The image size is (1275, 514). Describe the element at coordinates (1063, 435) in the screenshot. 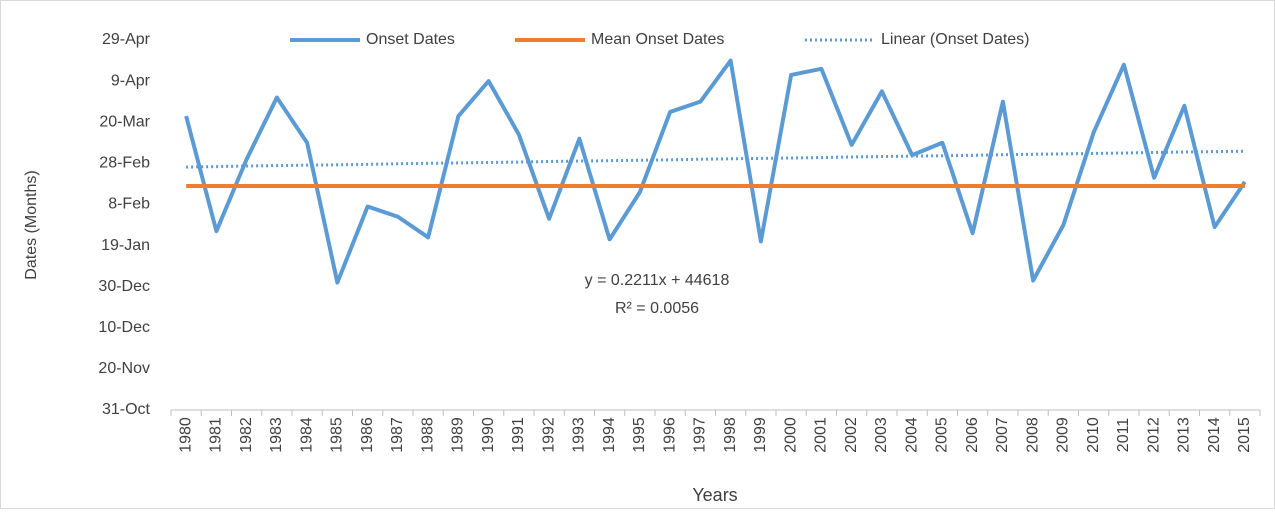

I see `x-tick-label: 2009` at that location.